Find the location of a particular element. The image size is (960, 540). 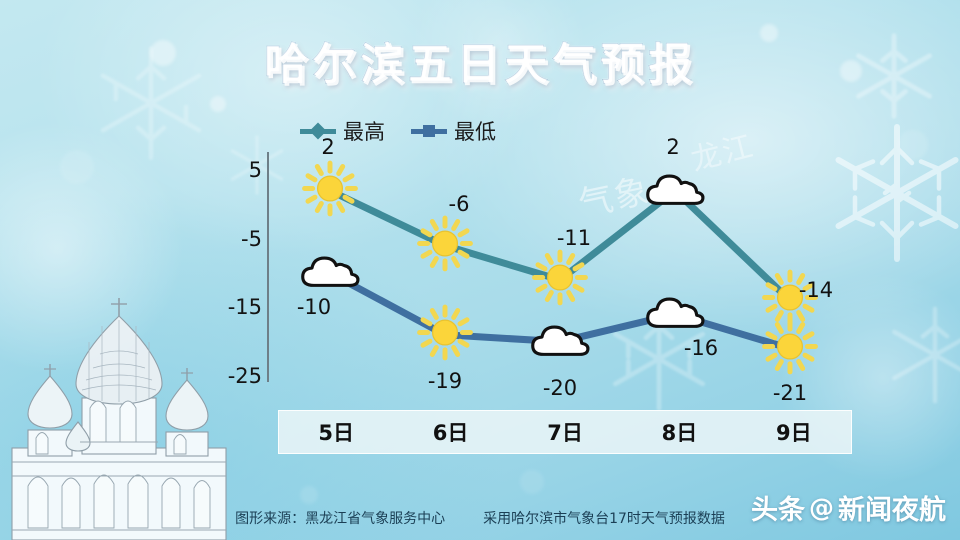

cathedral-illustration is located at coordinates (119, 419).